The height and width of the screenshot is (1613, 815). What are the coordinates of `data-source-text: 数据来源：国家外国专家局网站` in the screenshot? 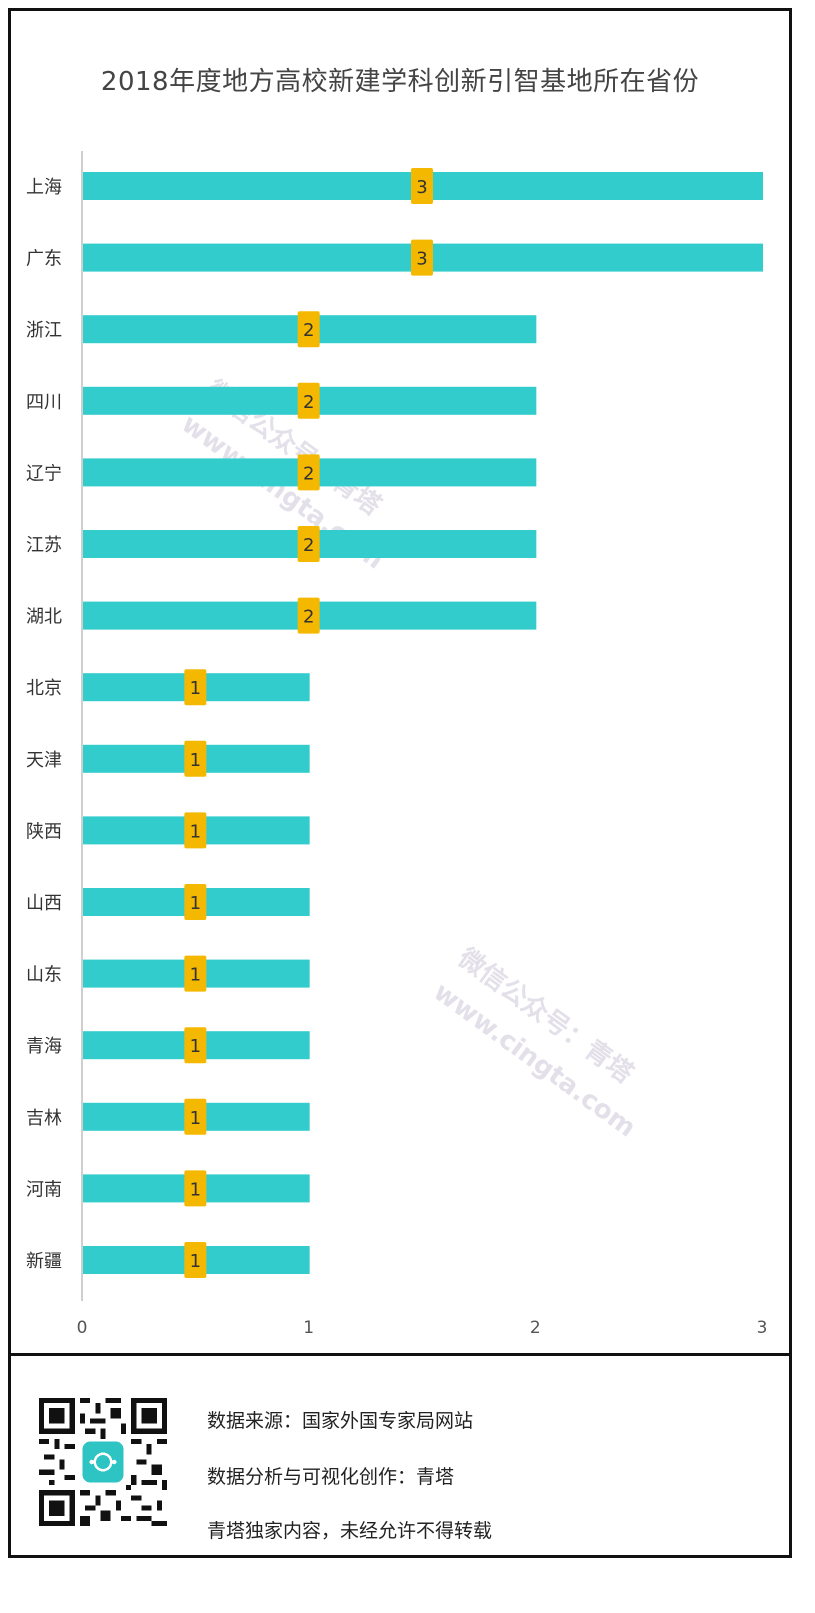 It's located at (340, 1421).